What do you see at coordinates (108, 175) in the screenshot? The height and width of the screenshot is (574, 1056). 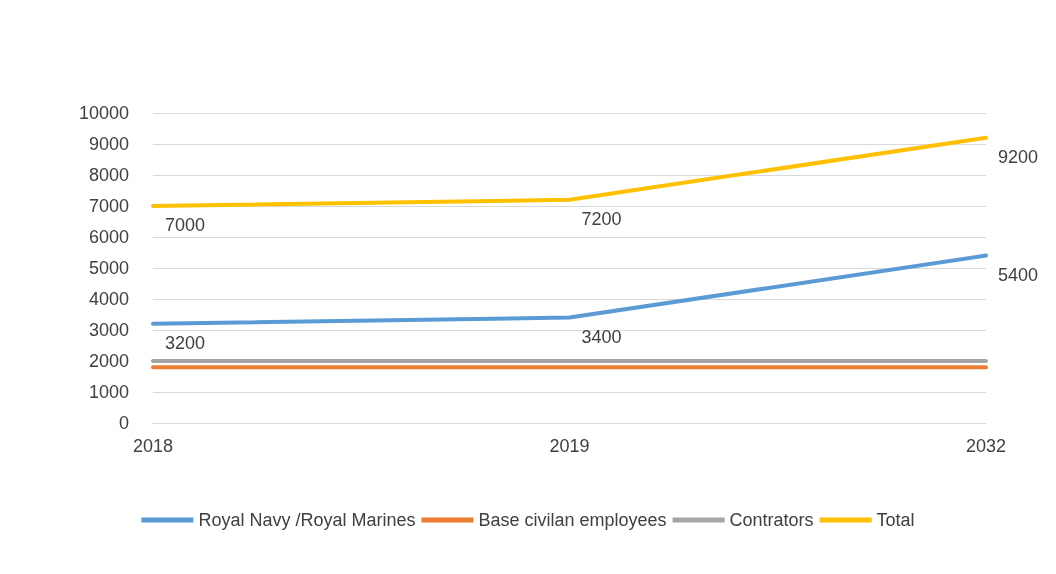 I see `y-tick-label: 8000` at bounding box center [108, 175].